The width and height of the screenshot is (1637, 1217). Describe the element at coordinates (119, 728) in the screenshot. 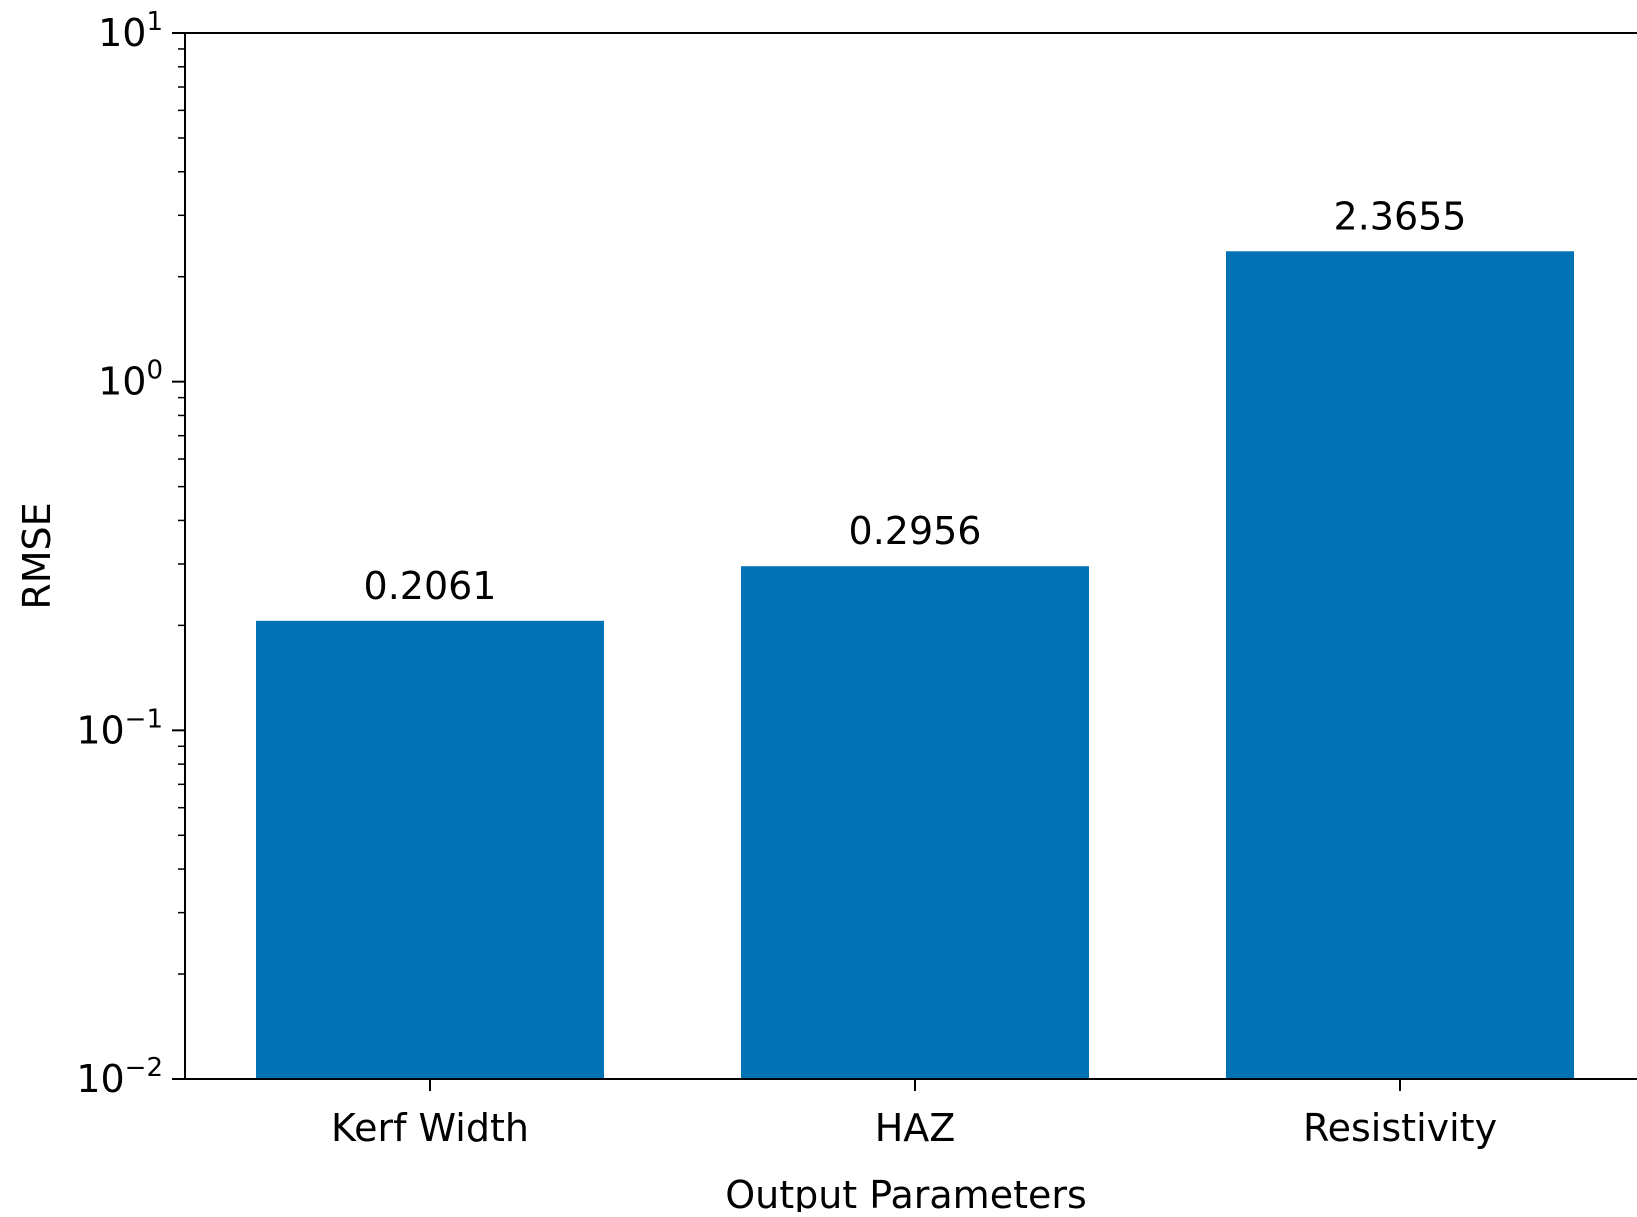

I see `y-tick-label: 10⁻¹` at that location.